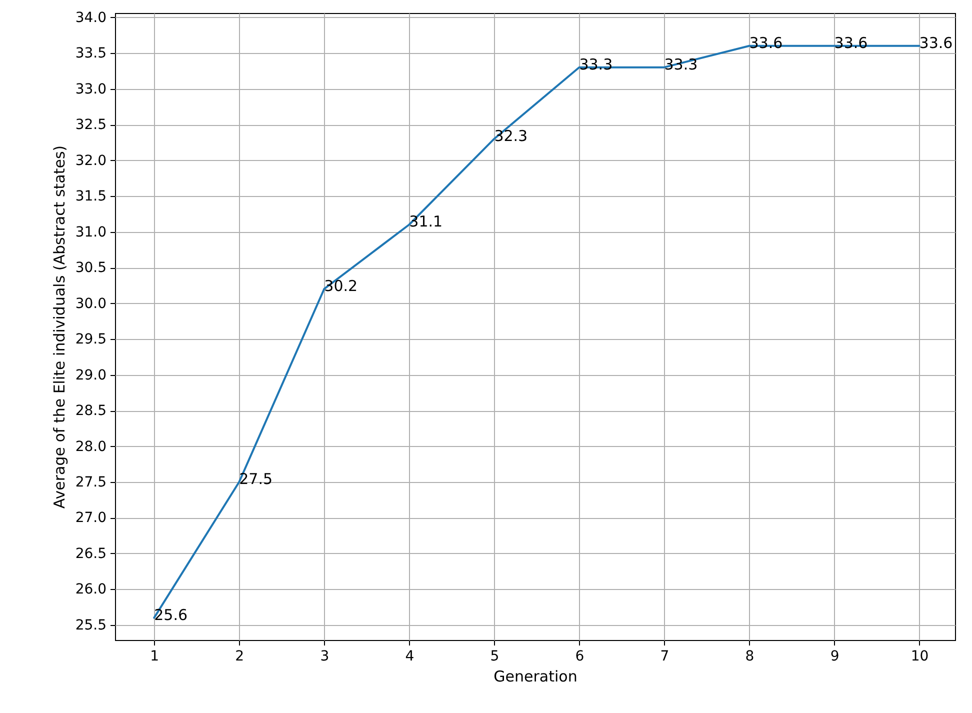 This screenshot has width=972, height=713. I want to click on y-tick-label: 31.5, so click(90, 196).